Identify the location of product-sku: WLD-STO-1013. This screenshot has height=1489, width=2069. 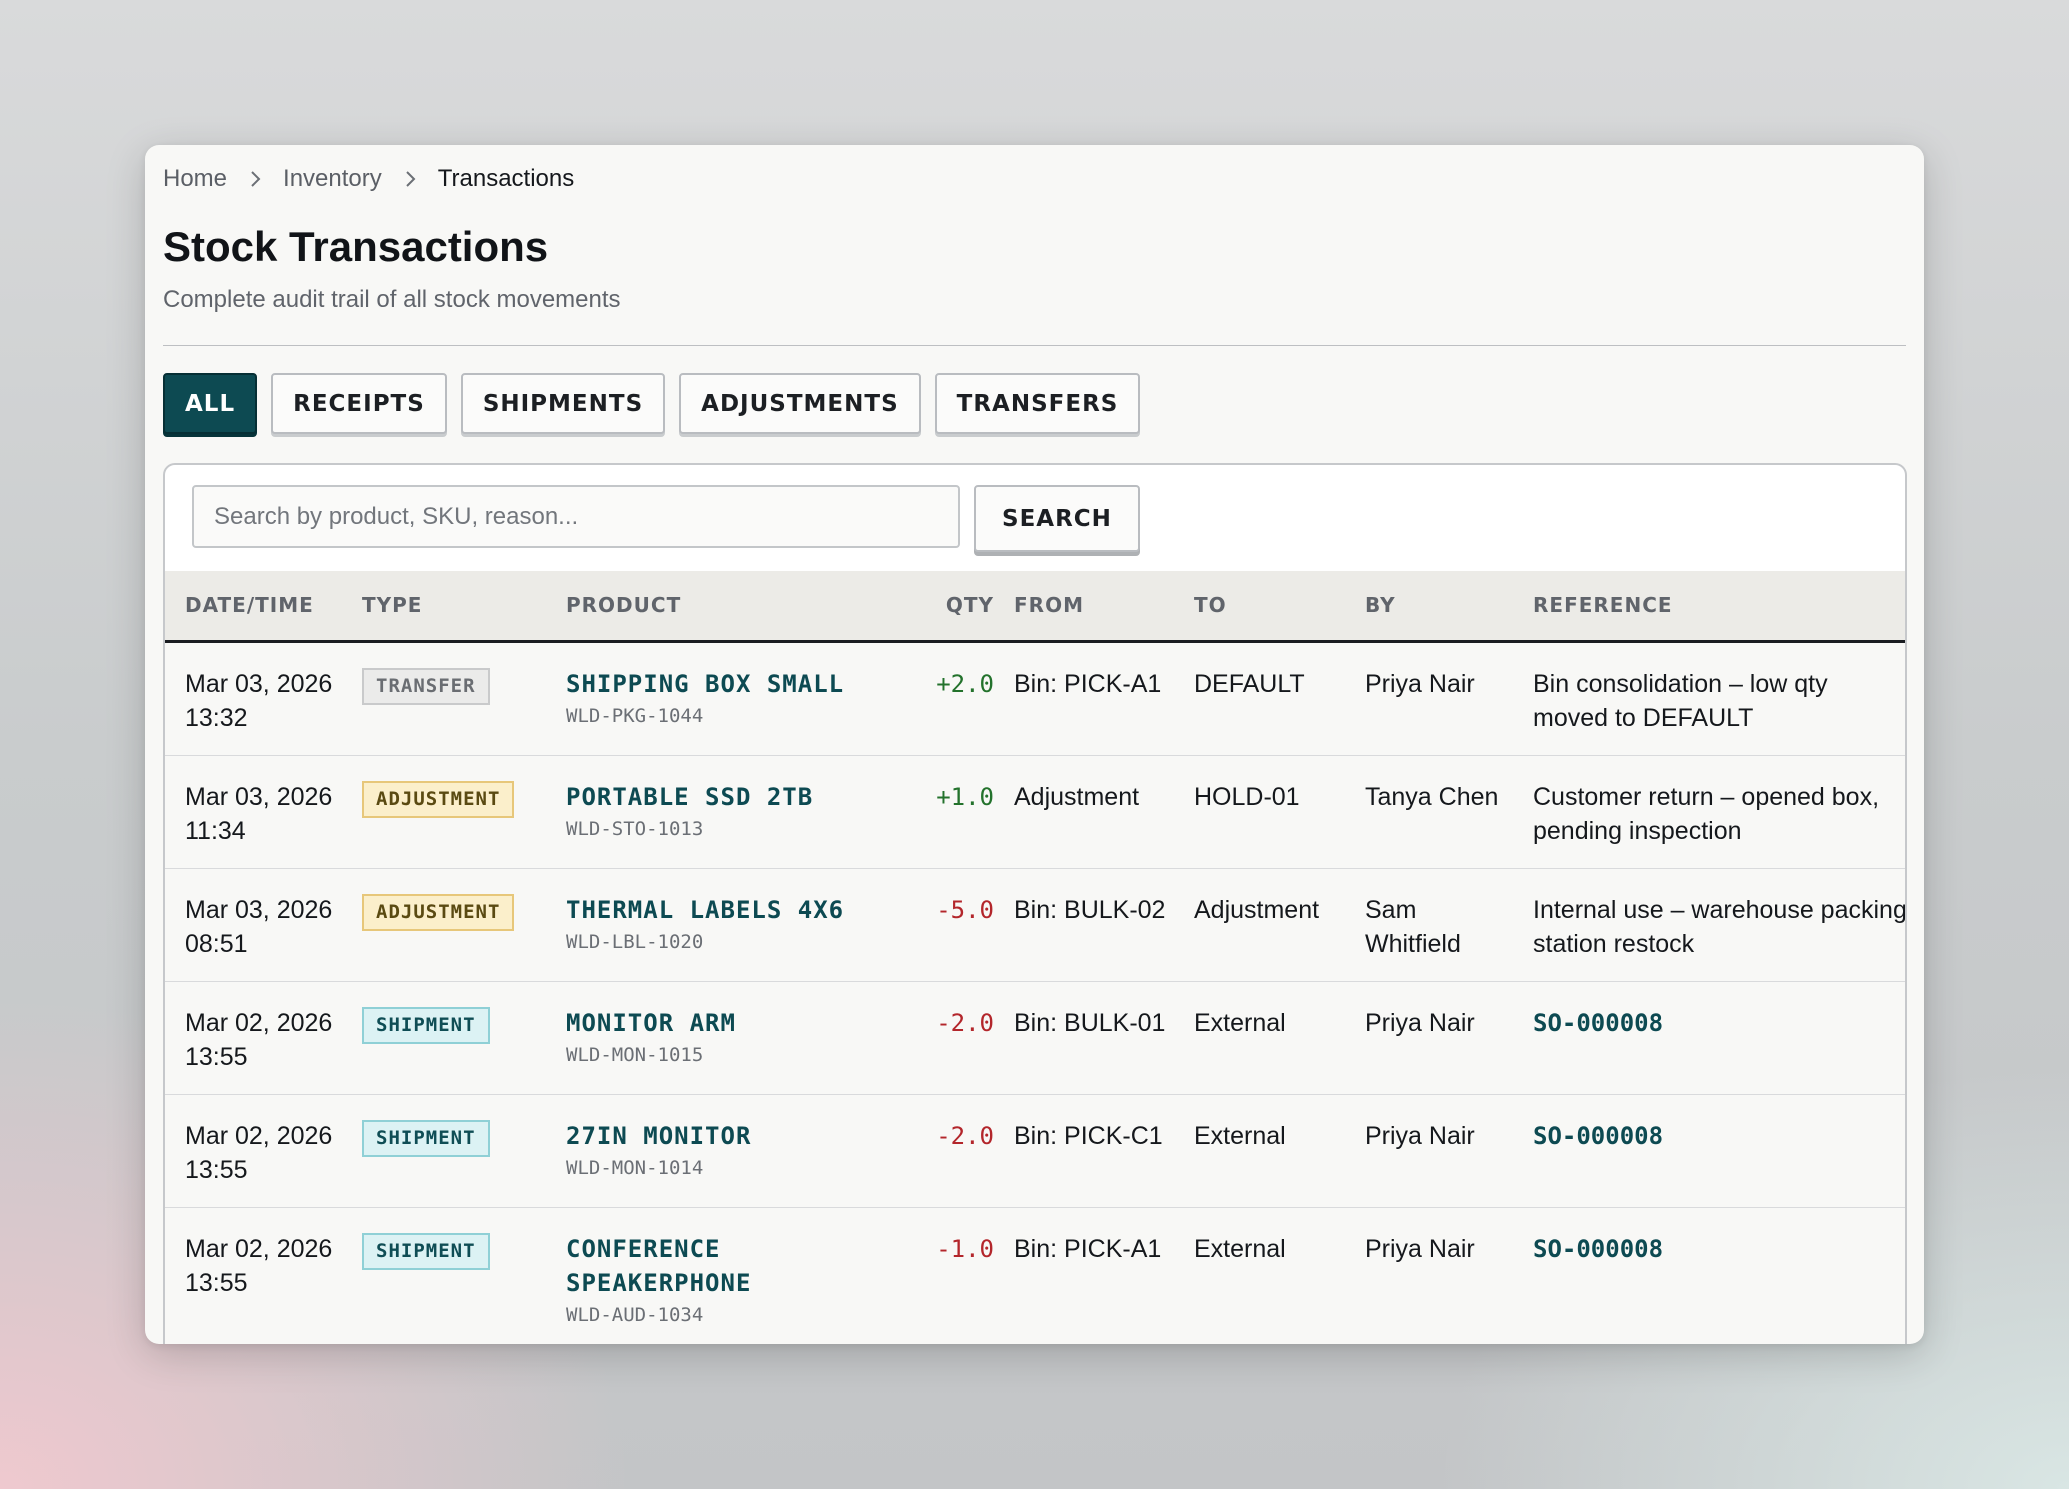
(635, 828).